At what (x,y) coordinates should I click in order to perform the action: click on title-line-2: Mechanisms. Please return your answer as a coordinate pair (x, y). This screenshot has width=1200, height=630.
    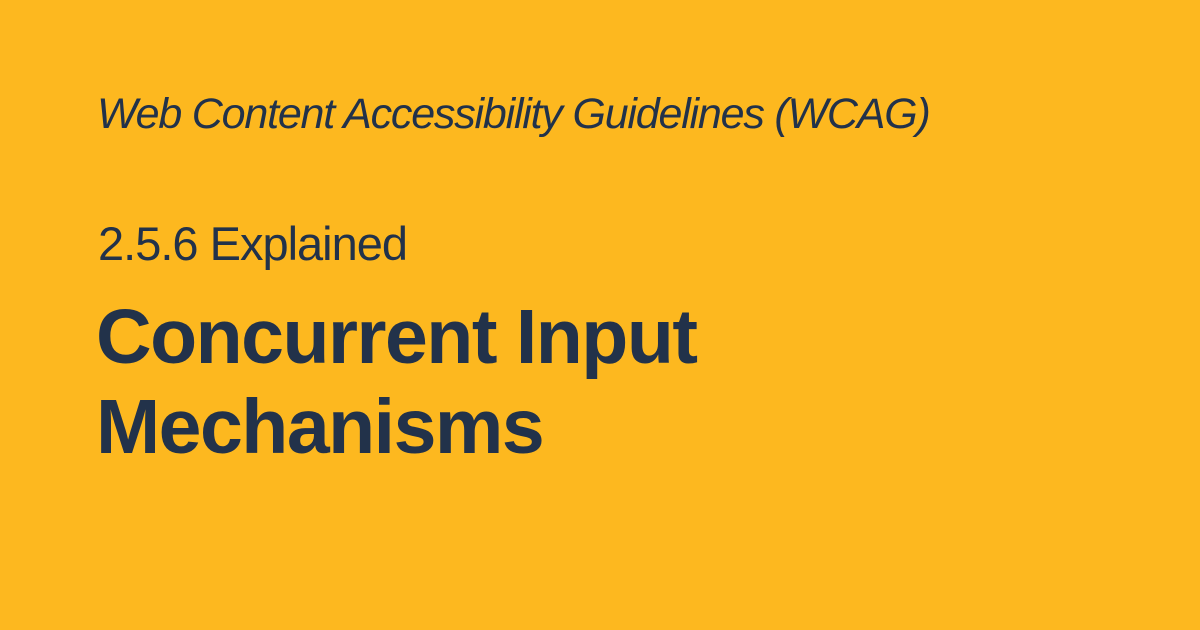
    Looking at the image, I should click on (320, 427).